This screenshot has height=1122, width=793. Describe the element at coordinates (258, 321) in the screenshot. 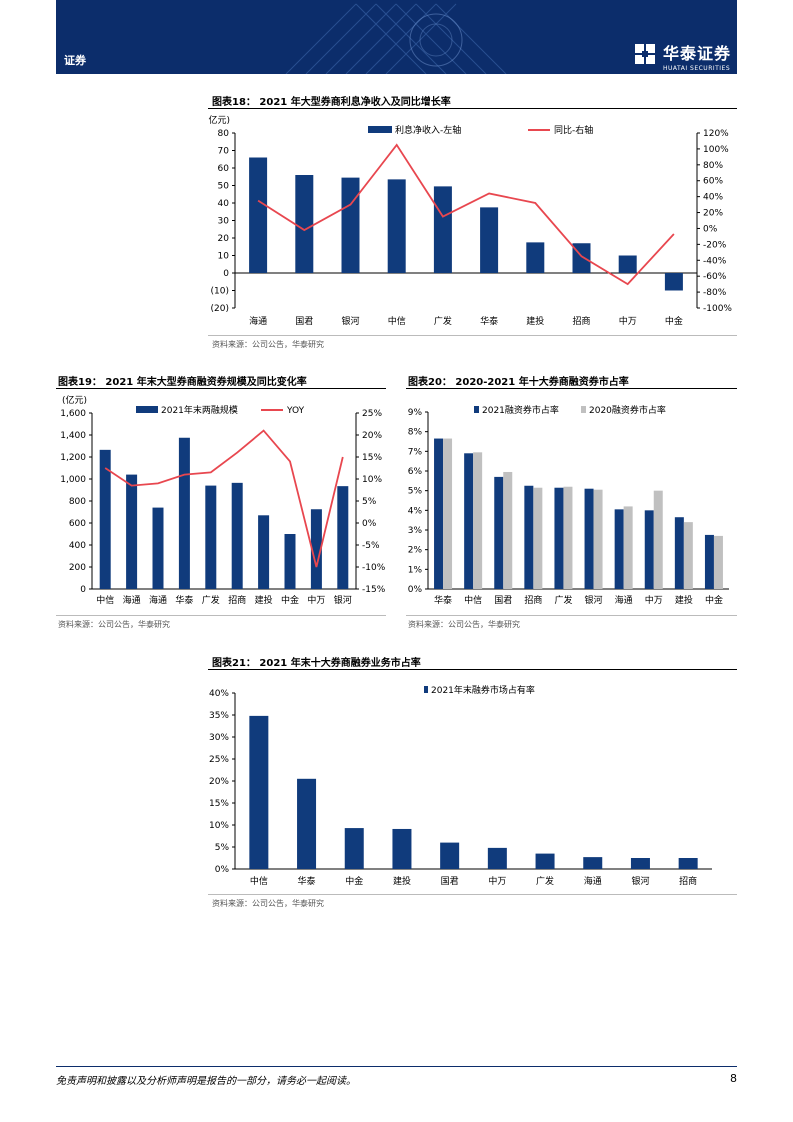

I see `fig18-category-label: 海通` at that location.